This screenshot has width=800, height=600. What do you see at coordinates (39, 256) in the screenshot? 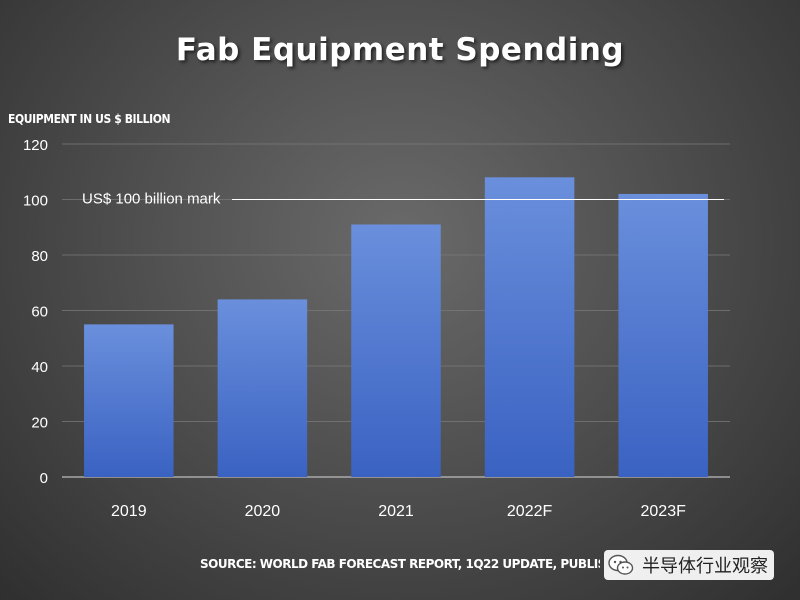
I see `y-tick-label: 80` at bounding box center [39, 256].